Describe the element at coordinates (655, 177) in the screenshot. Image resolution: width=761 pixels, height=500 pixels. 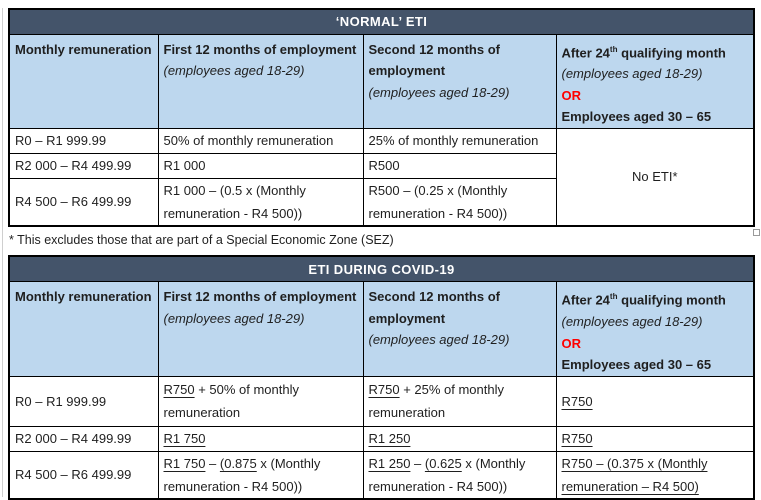
I see `no-eti-cell: No ETI*` at that location.